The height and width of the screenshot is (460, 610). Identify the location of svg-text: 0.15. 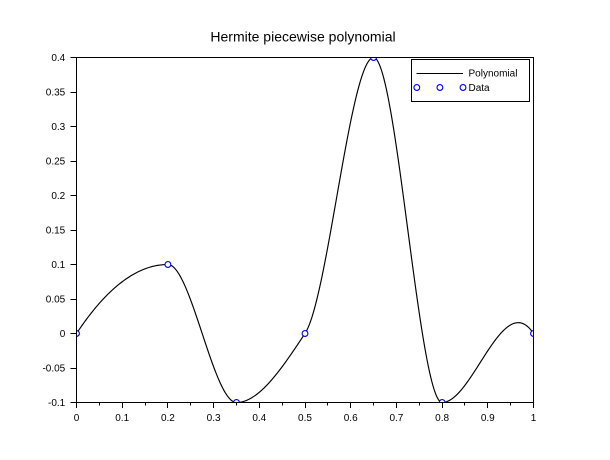
(56, 231).